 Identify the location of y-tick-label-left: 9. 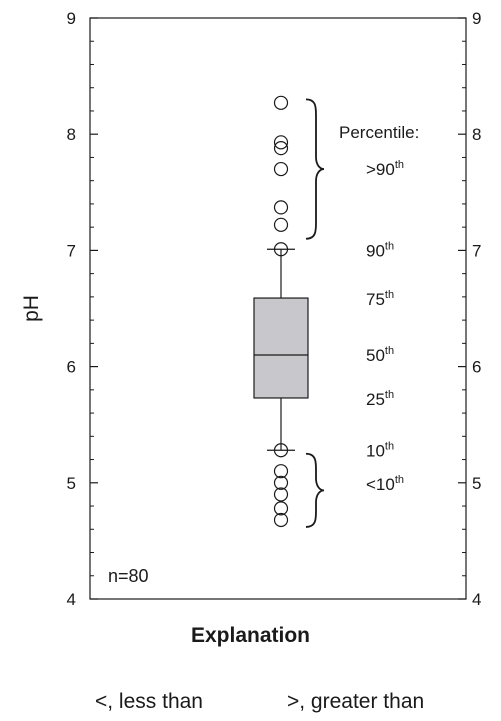
(71, 18).